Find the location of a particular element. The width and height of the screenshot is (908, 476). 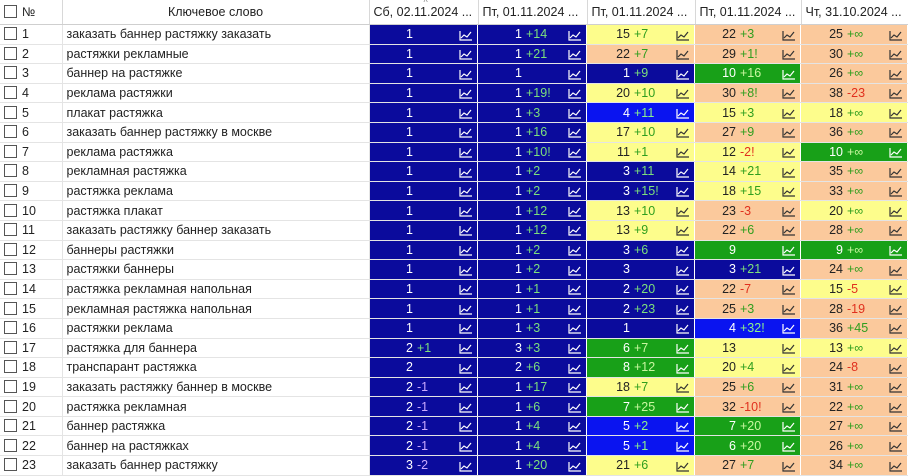

position-cell: 20 +4 is located at coordinates (748, 367).